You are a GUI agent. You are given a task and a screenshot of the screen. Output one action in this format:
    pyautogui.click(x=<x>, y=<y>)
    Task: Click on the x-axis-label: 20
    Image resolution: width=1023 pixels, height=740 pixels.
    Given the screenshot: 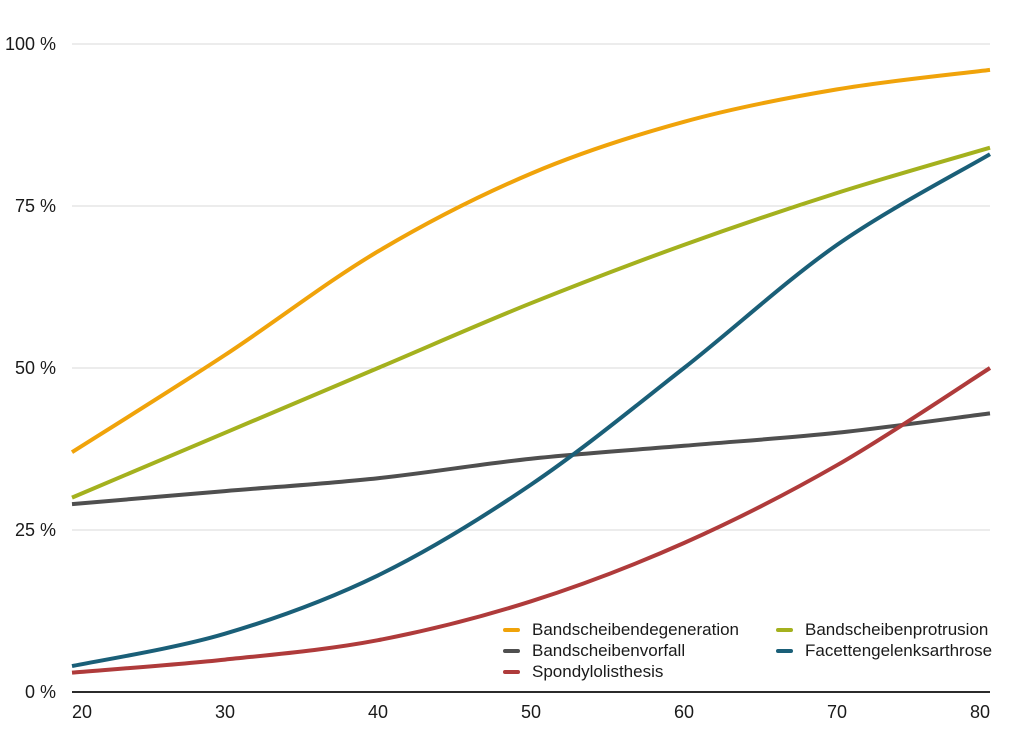 What is the action you would take?
    pyautogui.click(x=82, y=712)
    